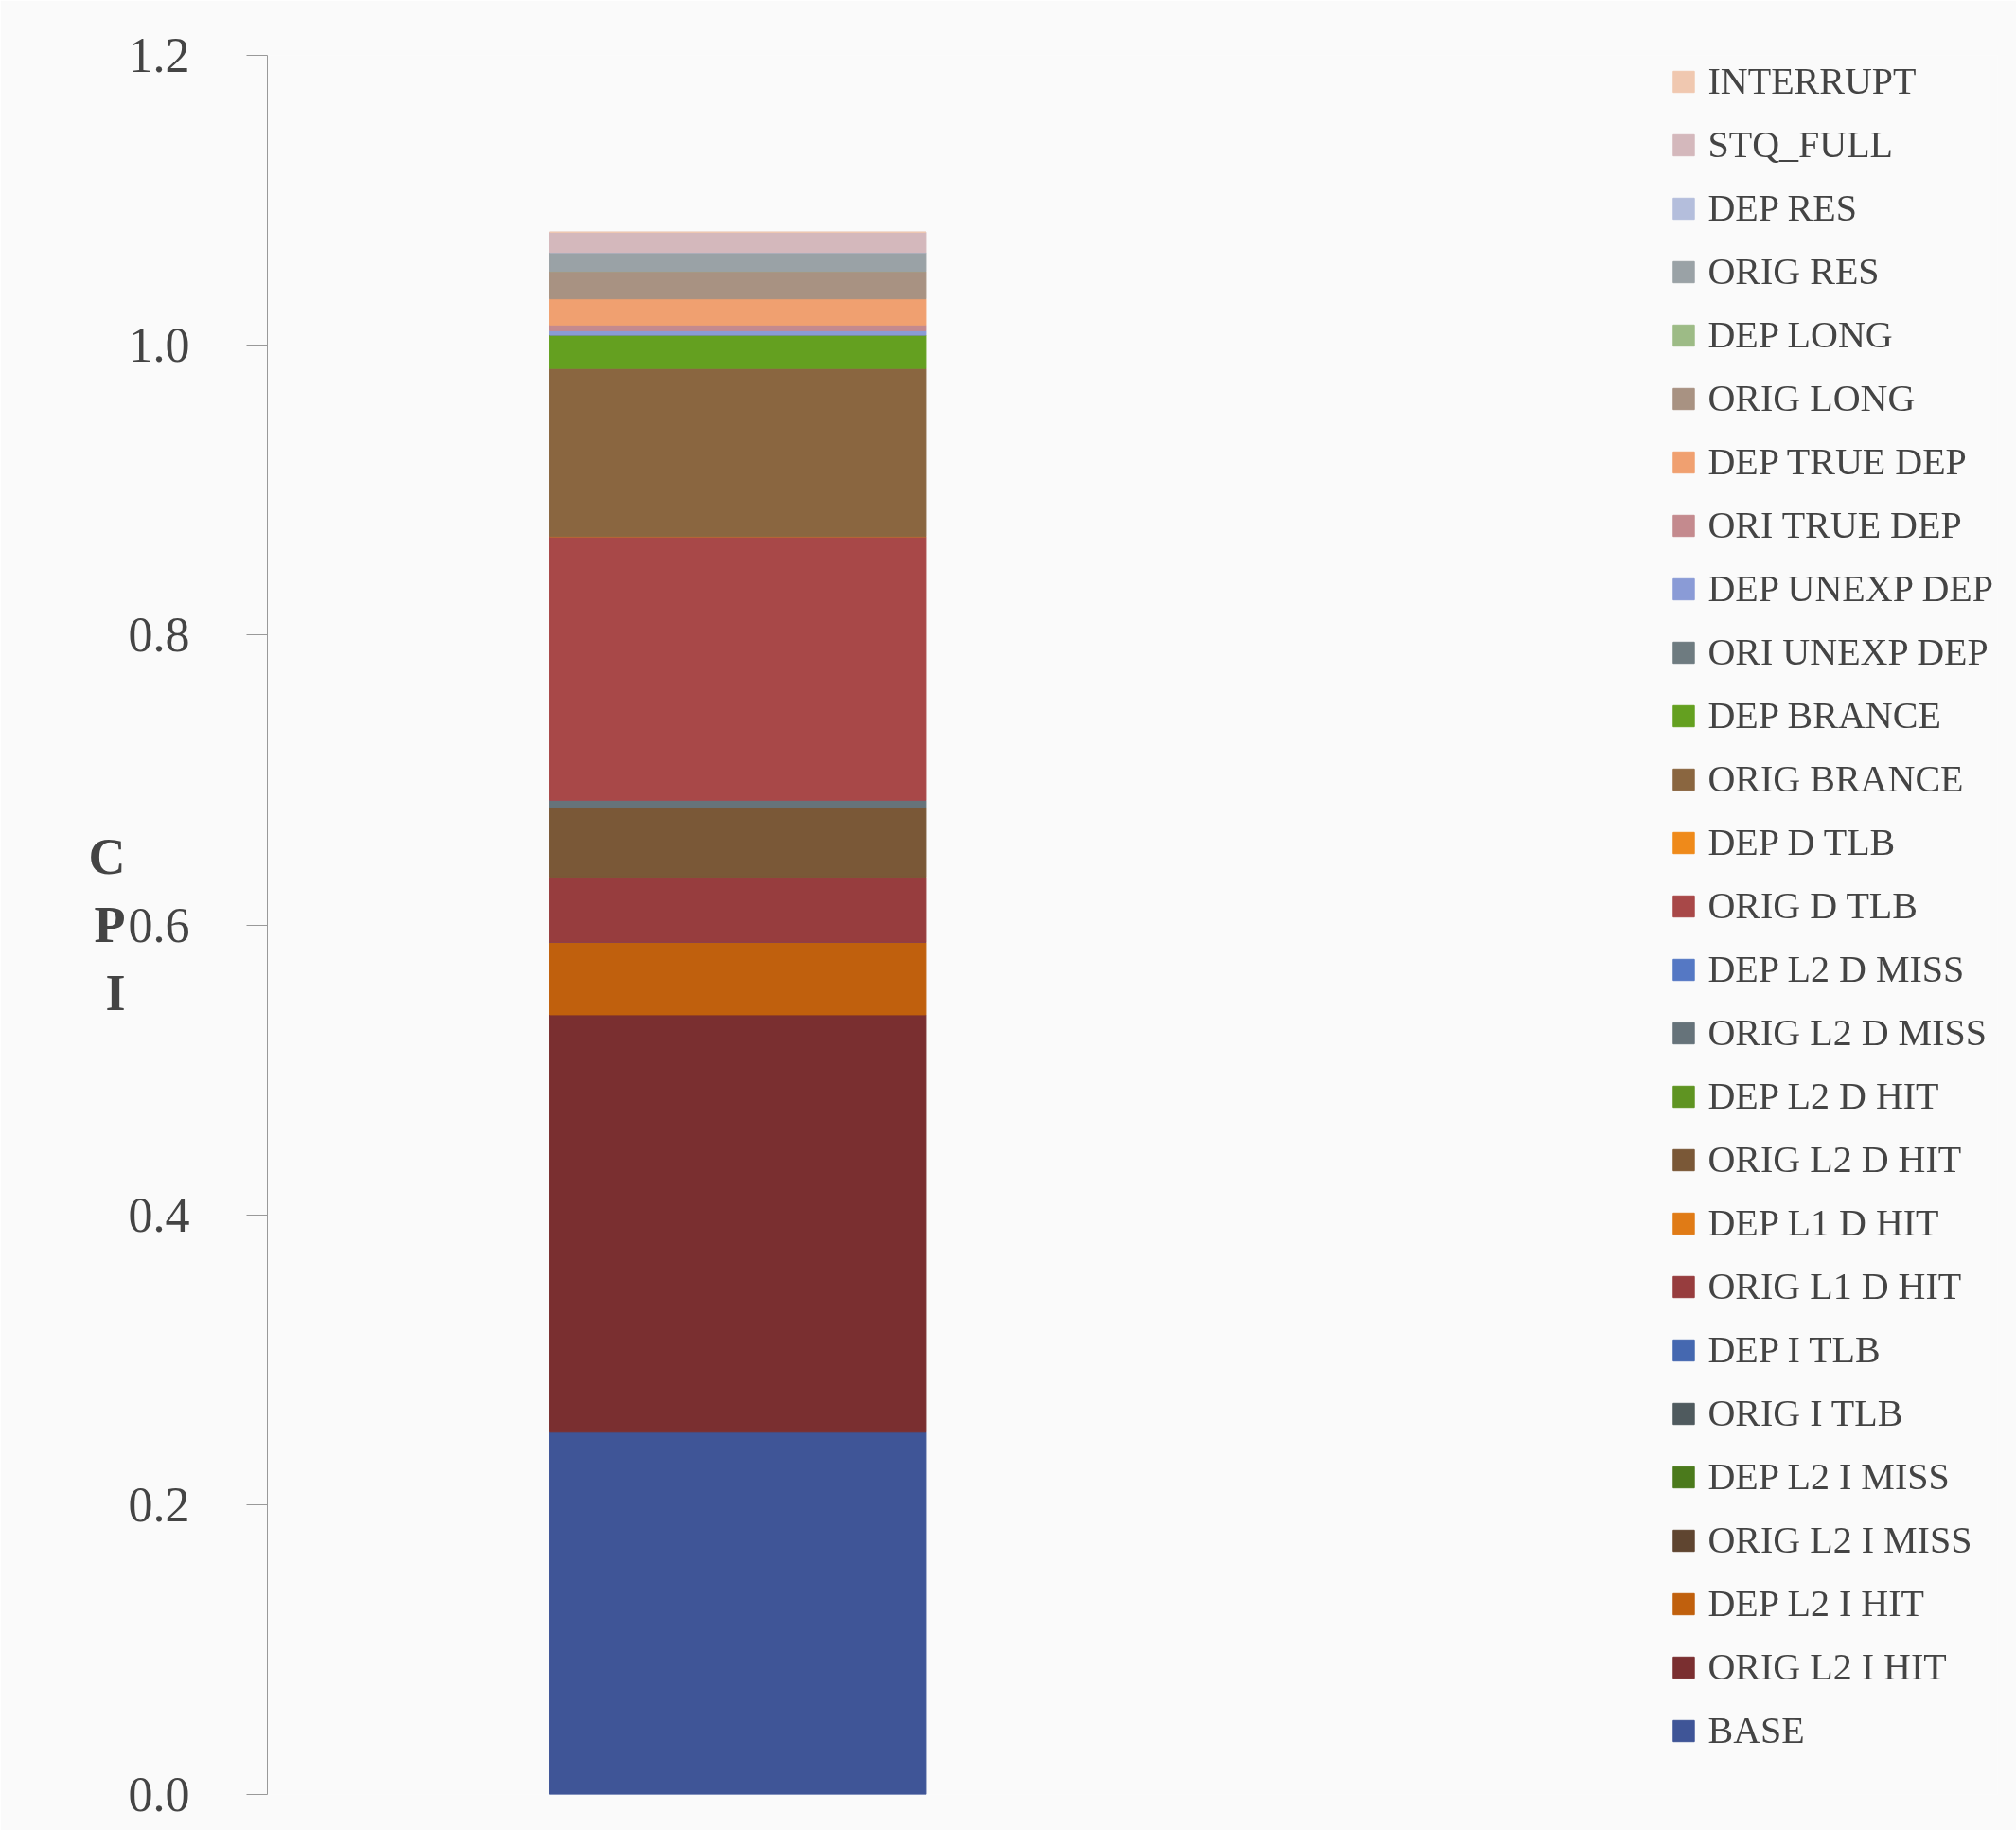 The width and height of the screenshot is (2016, 1830). Describe the element at coordinates (1823, 1222) in the screenshot. I see `legend-label: DEP L1 D HIT` at that location.